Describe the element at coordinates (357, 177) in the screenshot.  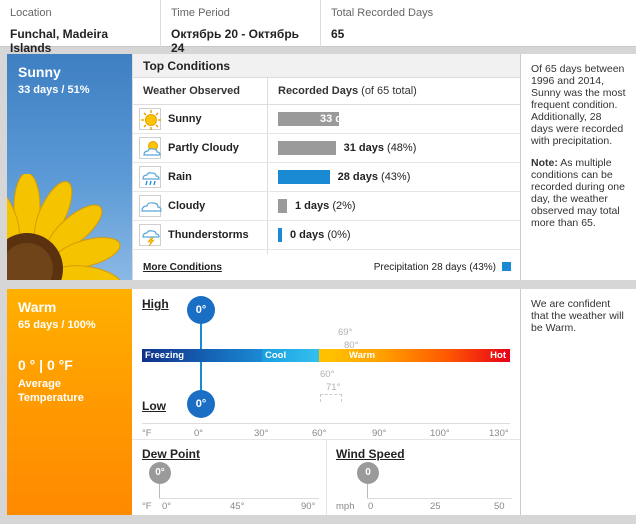
I see `condition-days: 28 days` at that location.